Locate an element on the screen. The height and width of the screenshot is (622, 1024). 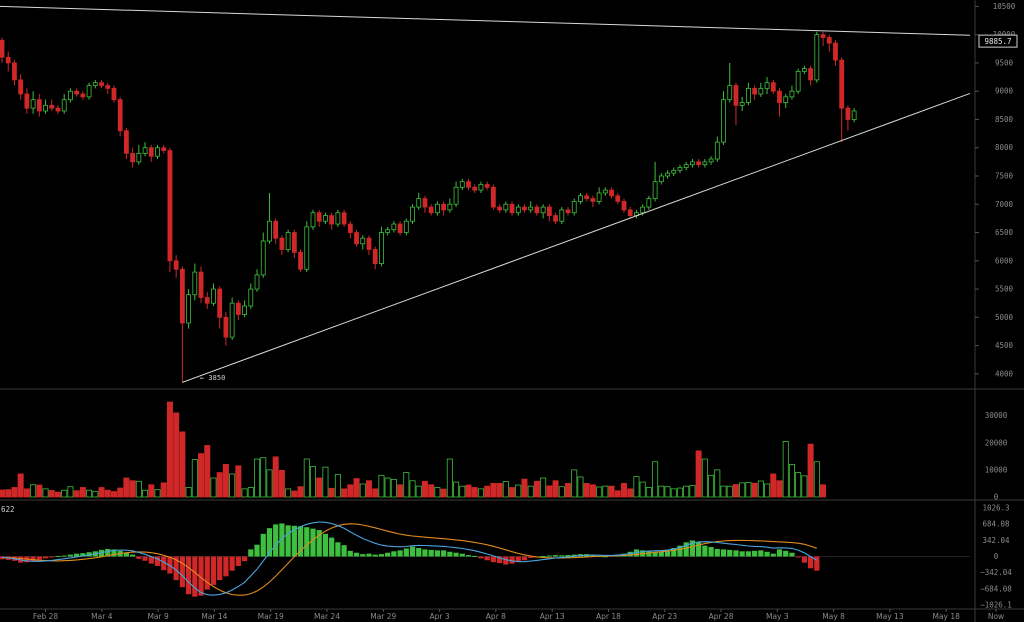
volume-tick-label: 10000 is located at coordinates (996, 469).